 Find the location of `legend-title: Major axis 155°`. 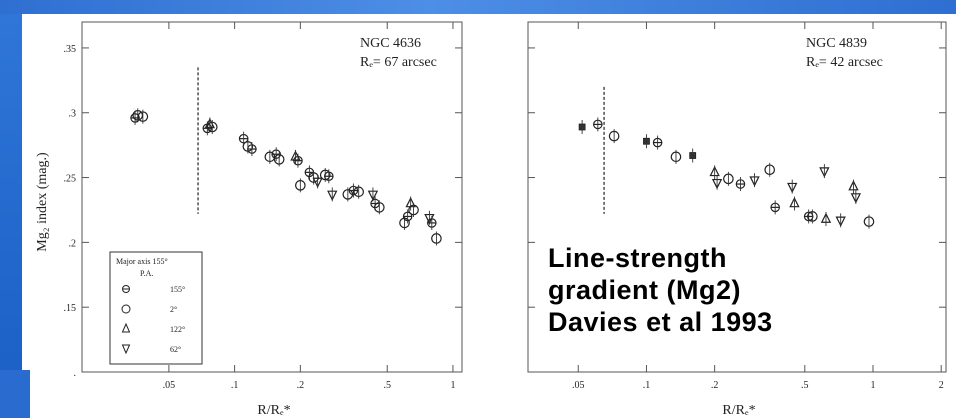

legend-title: Major axis 155° is located at coordinates (142, 261).